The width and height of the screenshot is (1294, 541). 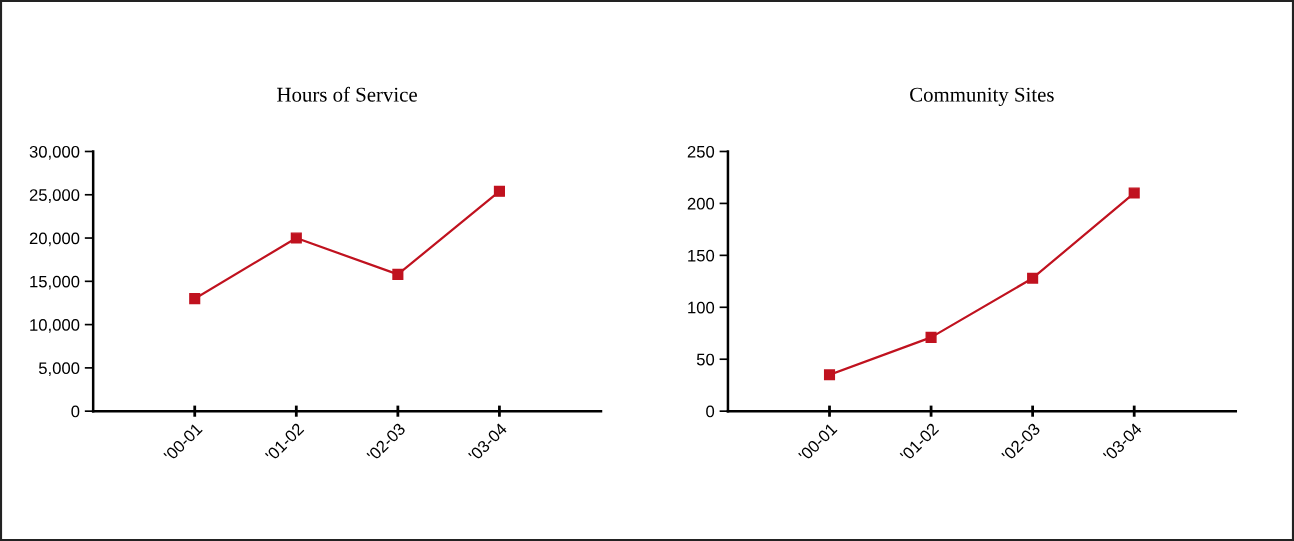 I want to click on y-tick-label: 20,000, so click(x=54, y=239).